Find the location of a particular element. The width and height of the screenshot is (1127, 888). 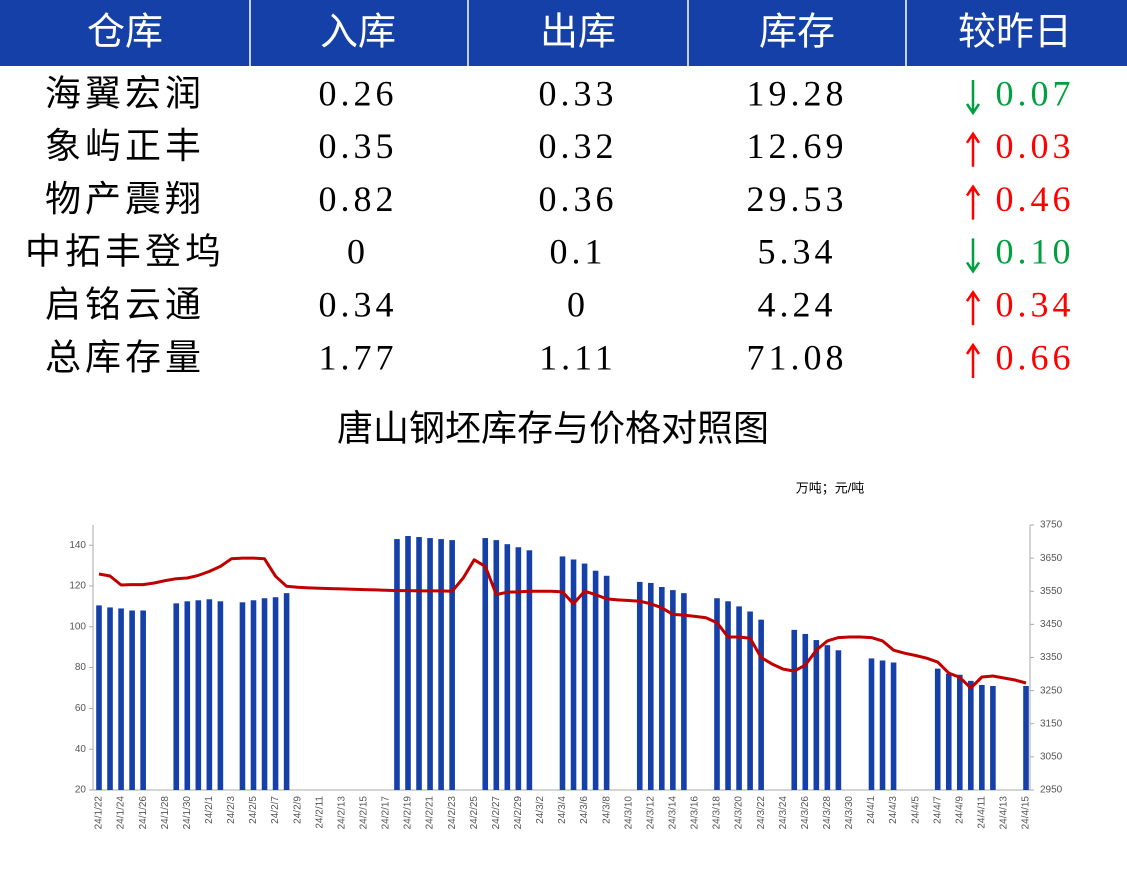

x-tick-label: 24/3/22 is located at coordinates (761, 813).